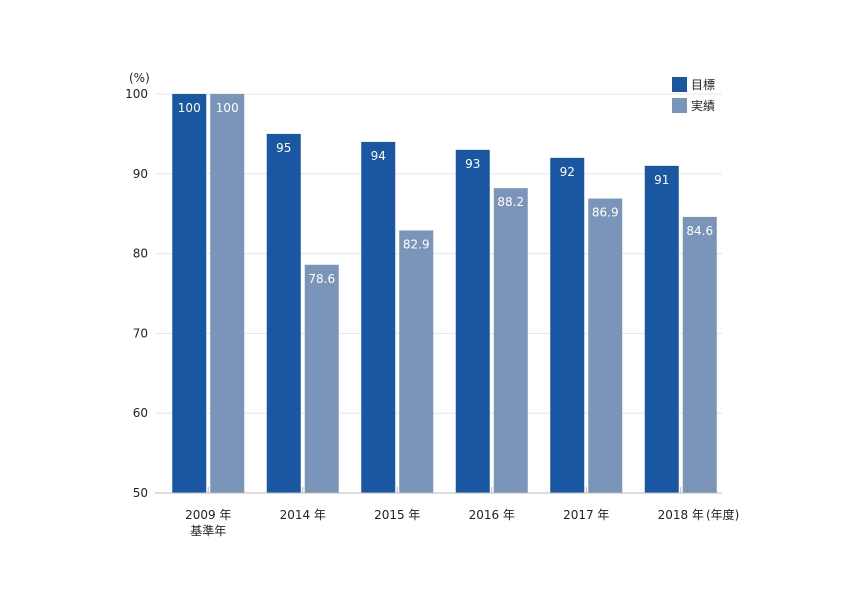  Describe the element at coordinates (283, 148) in the screenshot. I see `bar-value-label: 95` at that location.